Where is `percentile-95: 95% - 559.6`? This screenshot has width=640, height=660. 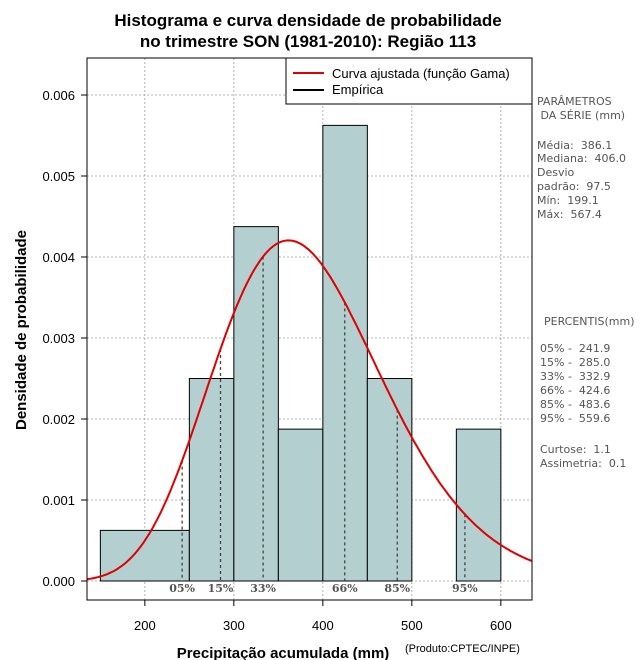
percentile-95: 95% - 559.6 is located at coordinates (575, 418).